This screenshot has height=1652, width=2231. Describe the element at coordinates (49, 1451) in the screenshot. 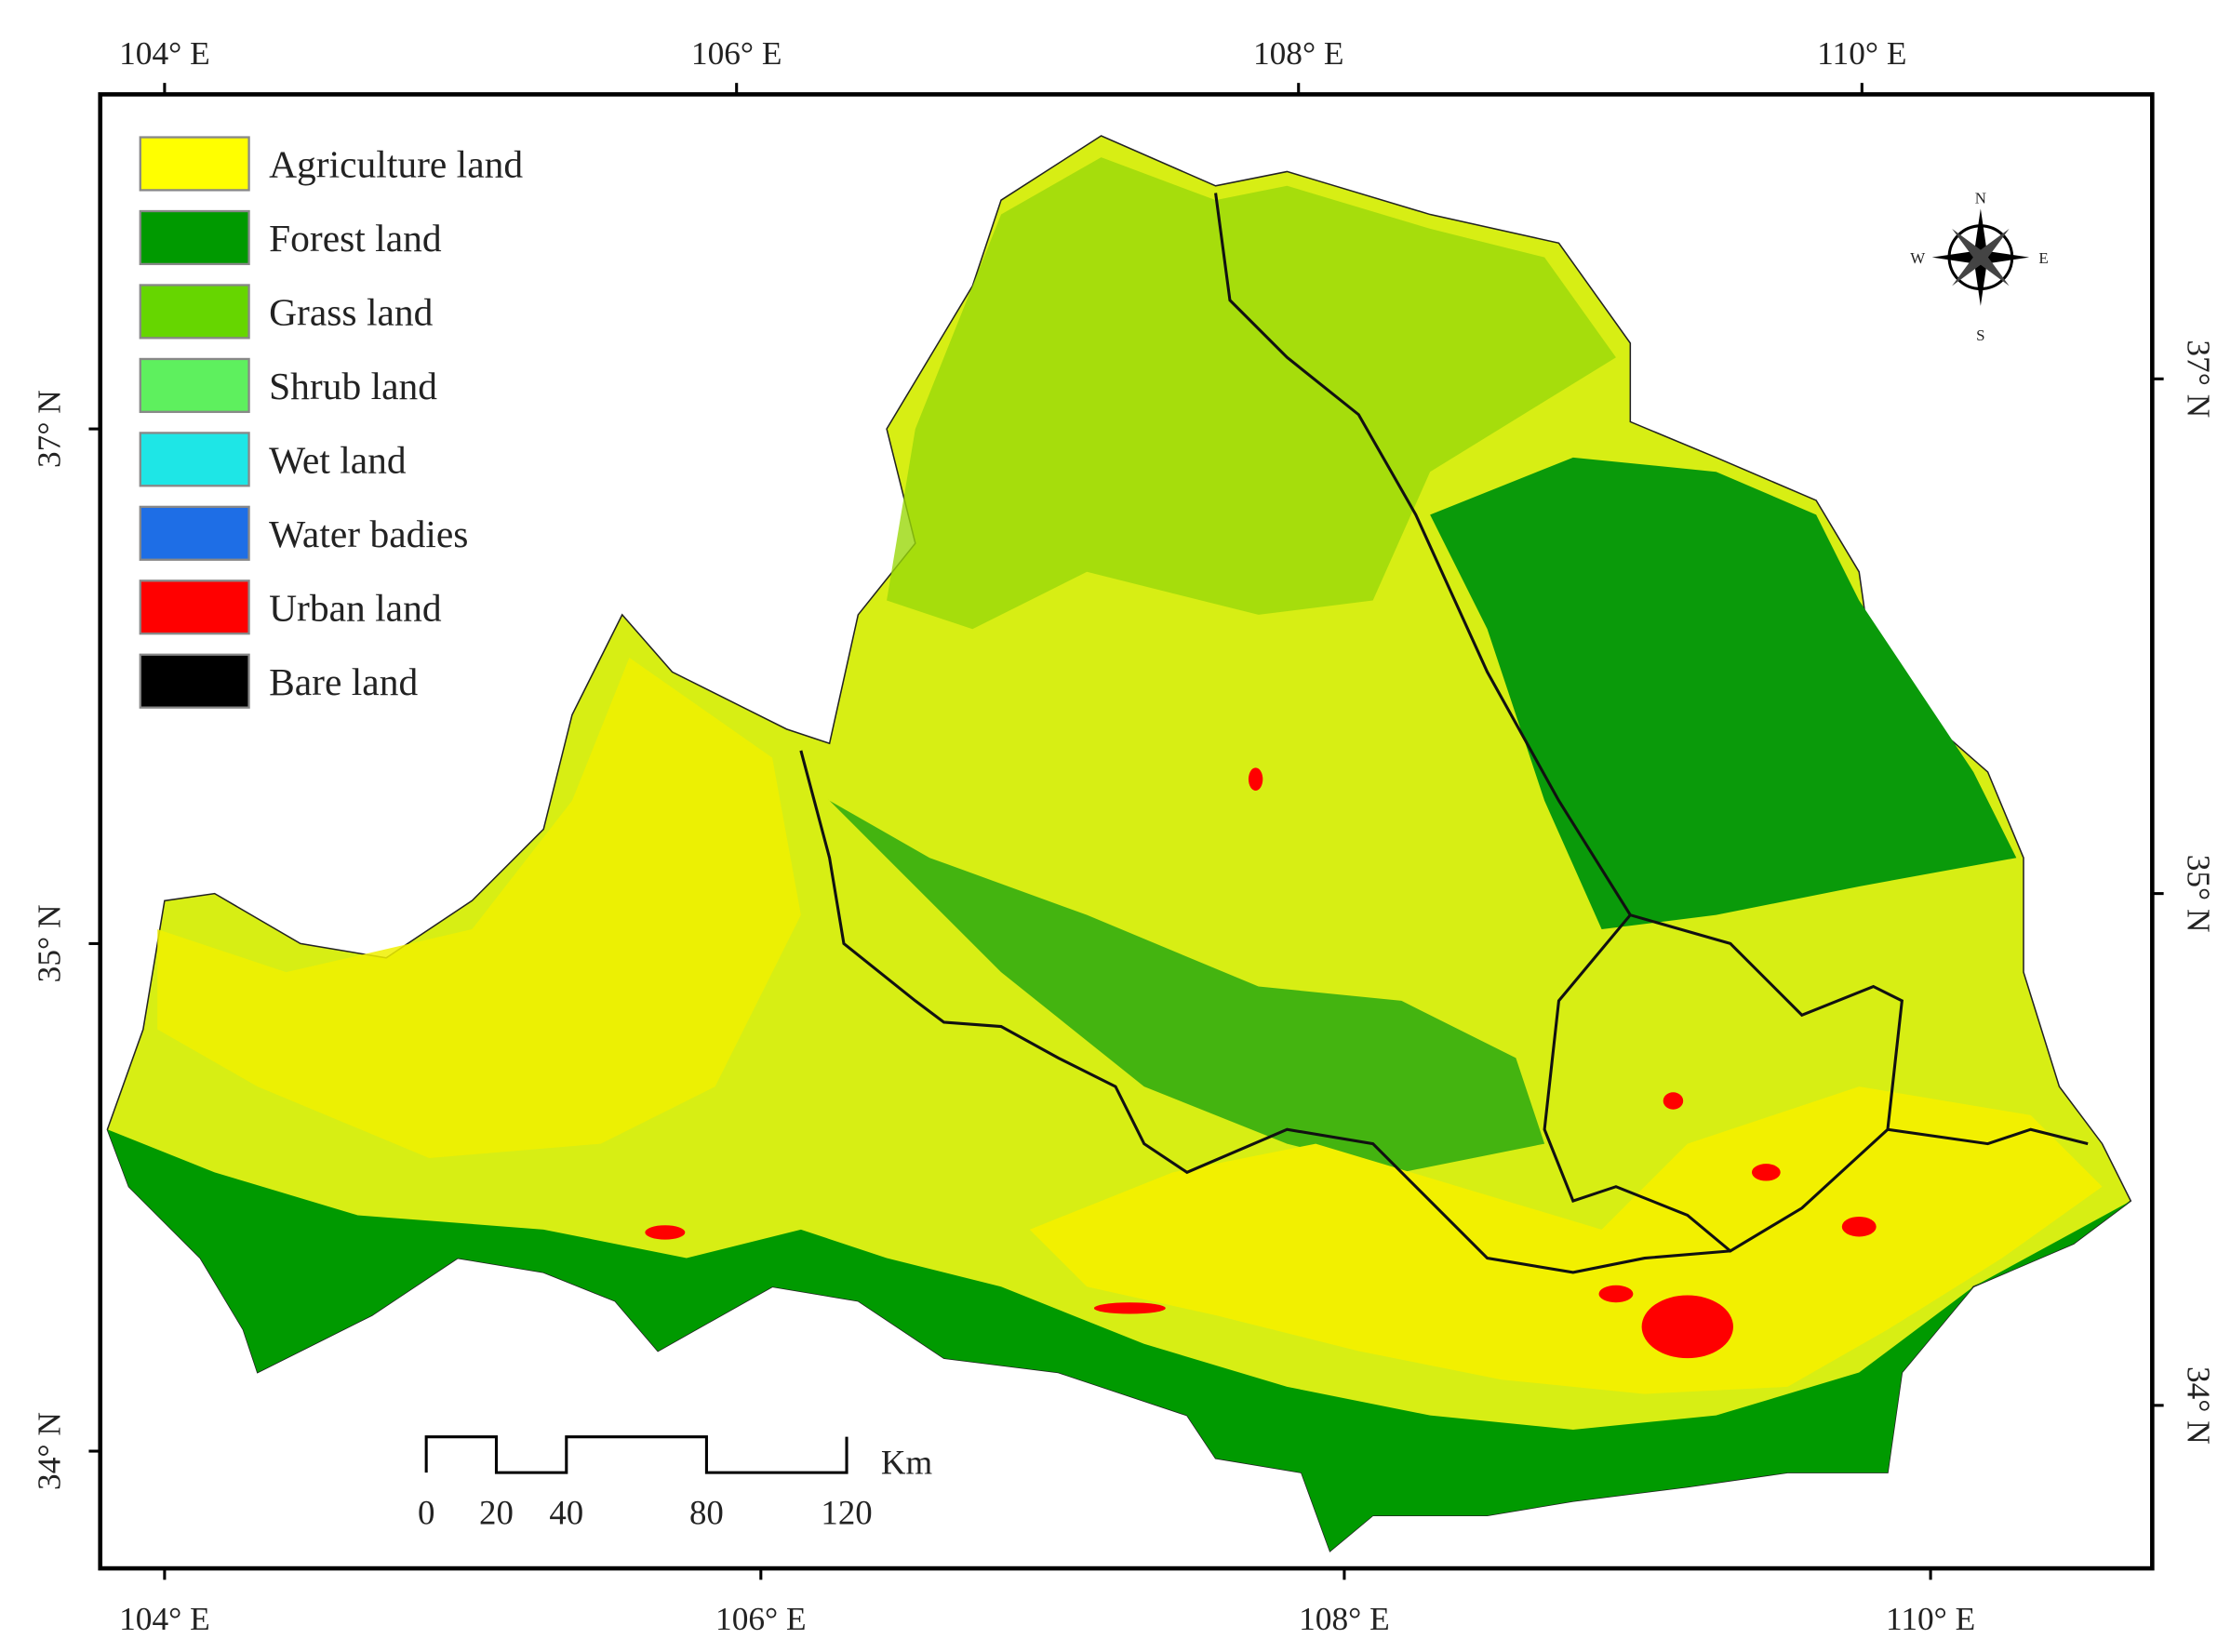

I see `left-axis-label: 34° N` at that location.